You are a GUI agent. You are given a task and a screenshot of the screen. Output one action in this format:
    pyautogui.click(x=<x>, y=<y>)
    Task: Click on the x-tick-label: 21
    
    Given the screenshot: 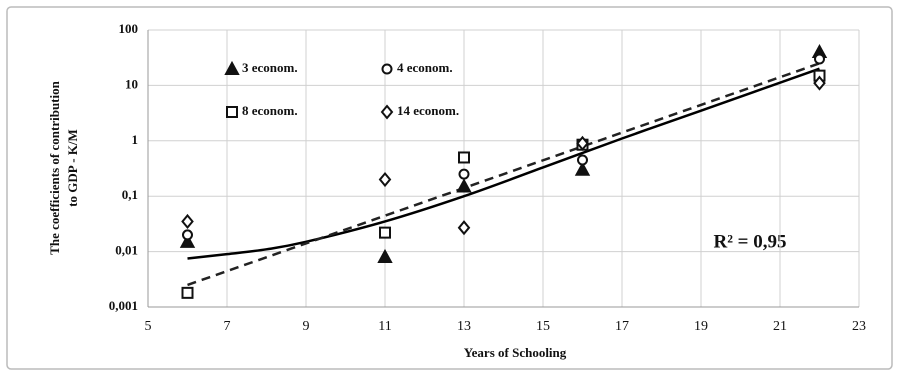 What is the action you would take?
    pyautogui.click(x=780, y=326)
    